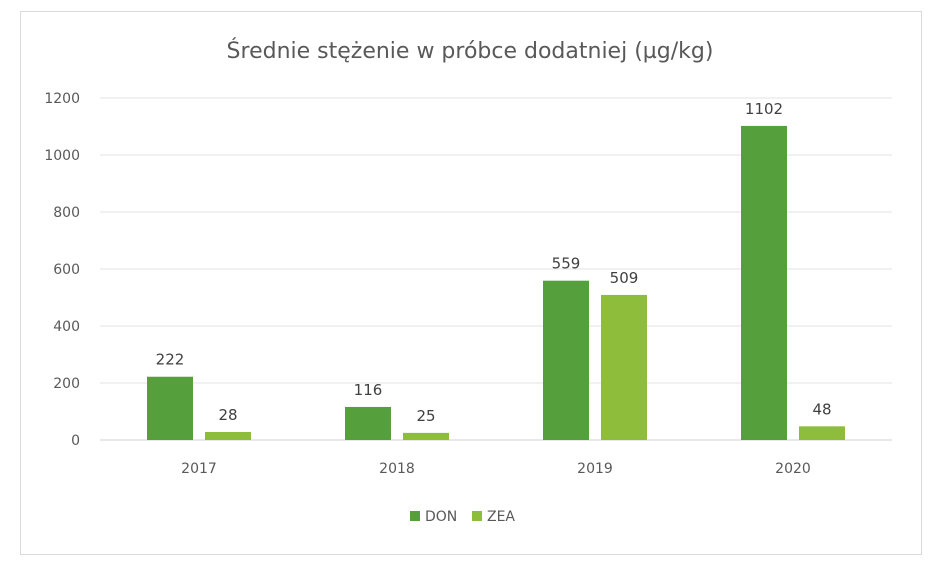 The height and width of the screenshot is (571, 940). What do you see at coordinates (397, 469) in the screenshot?
I see `x-tick-label: 2018` at bounding box center [397, 469].